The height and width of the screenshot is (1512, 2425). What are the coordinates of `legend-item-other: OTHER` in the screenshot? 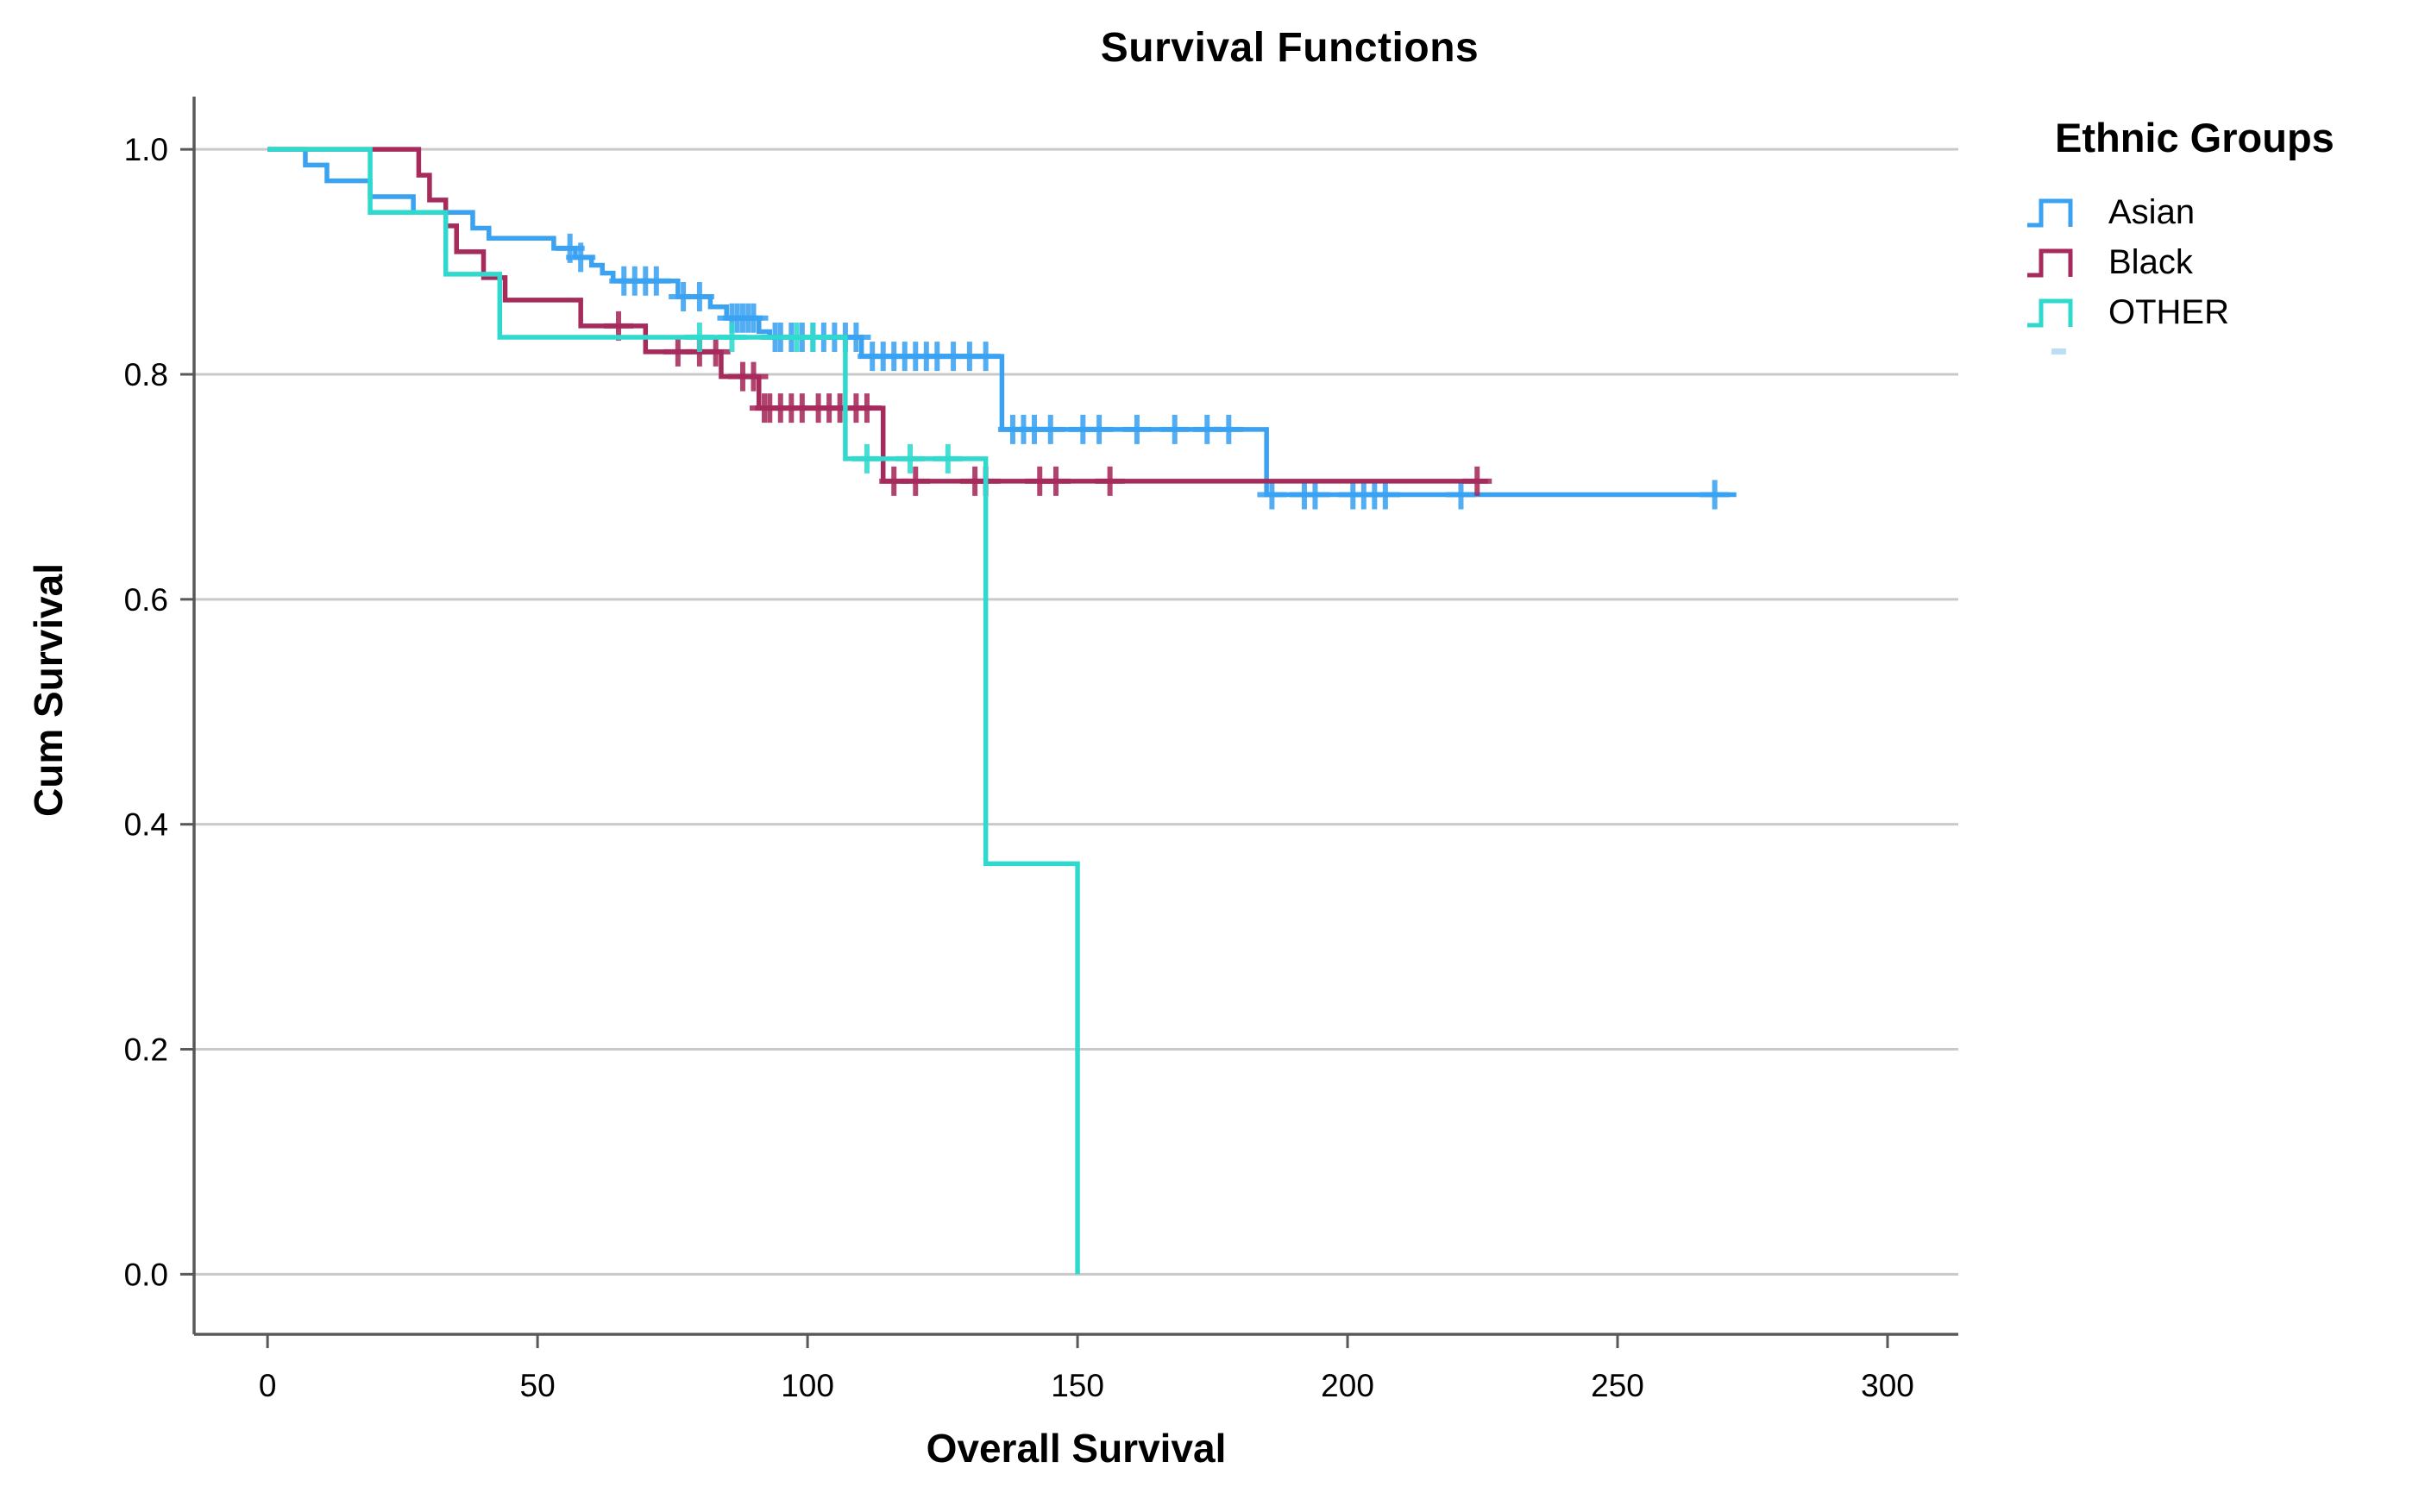 It's located at (2224, 312).